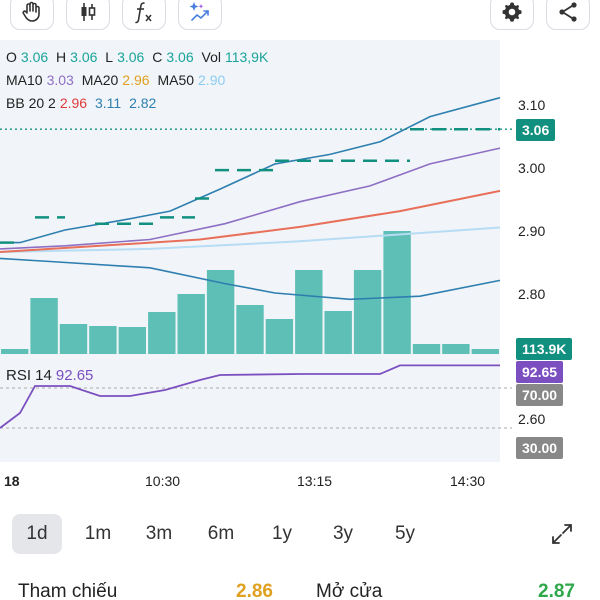  I want to click on ma20-label: MA20, so click(100, 80).